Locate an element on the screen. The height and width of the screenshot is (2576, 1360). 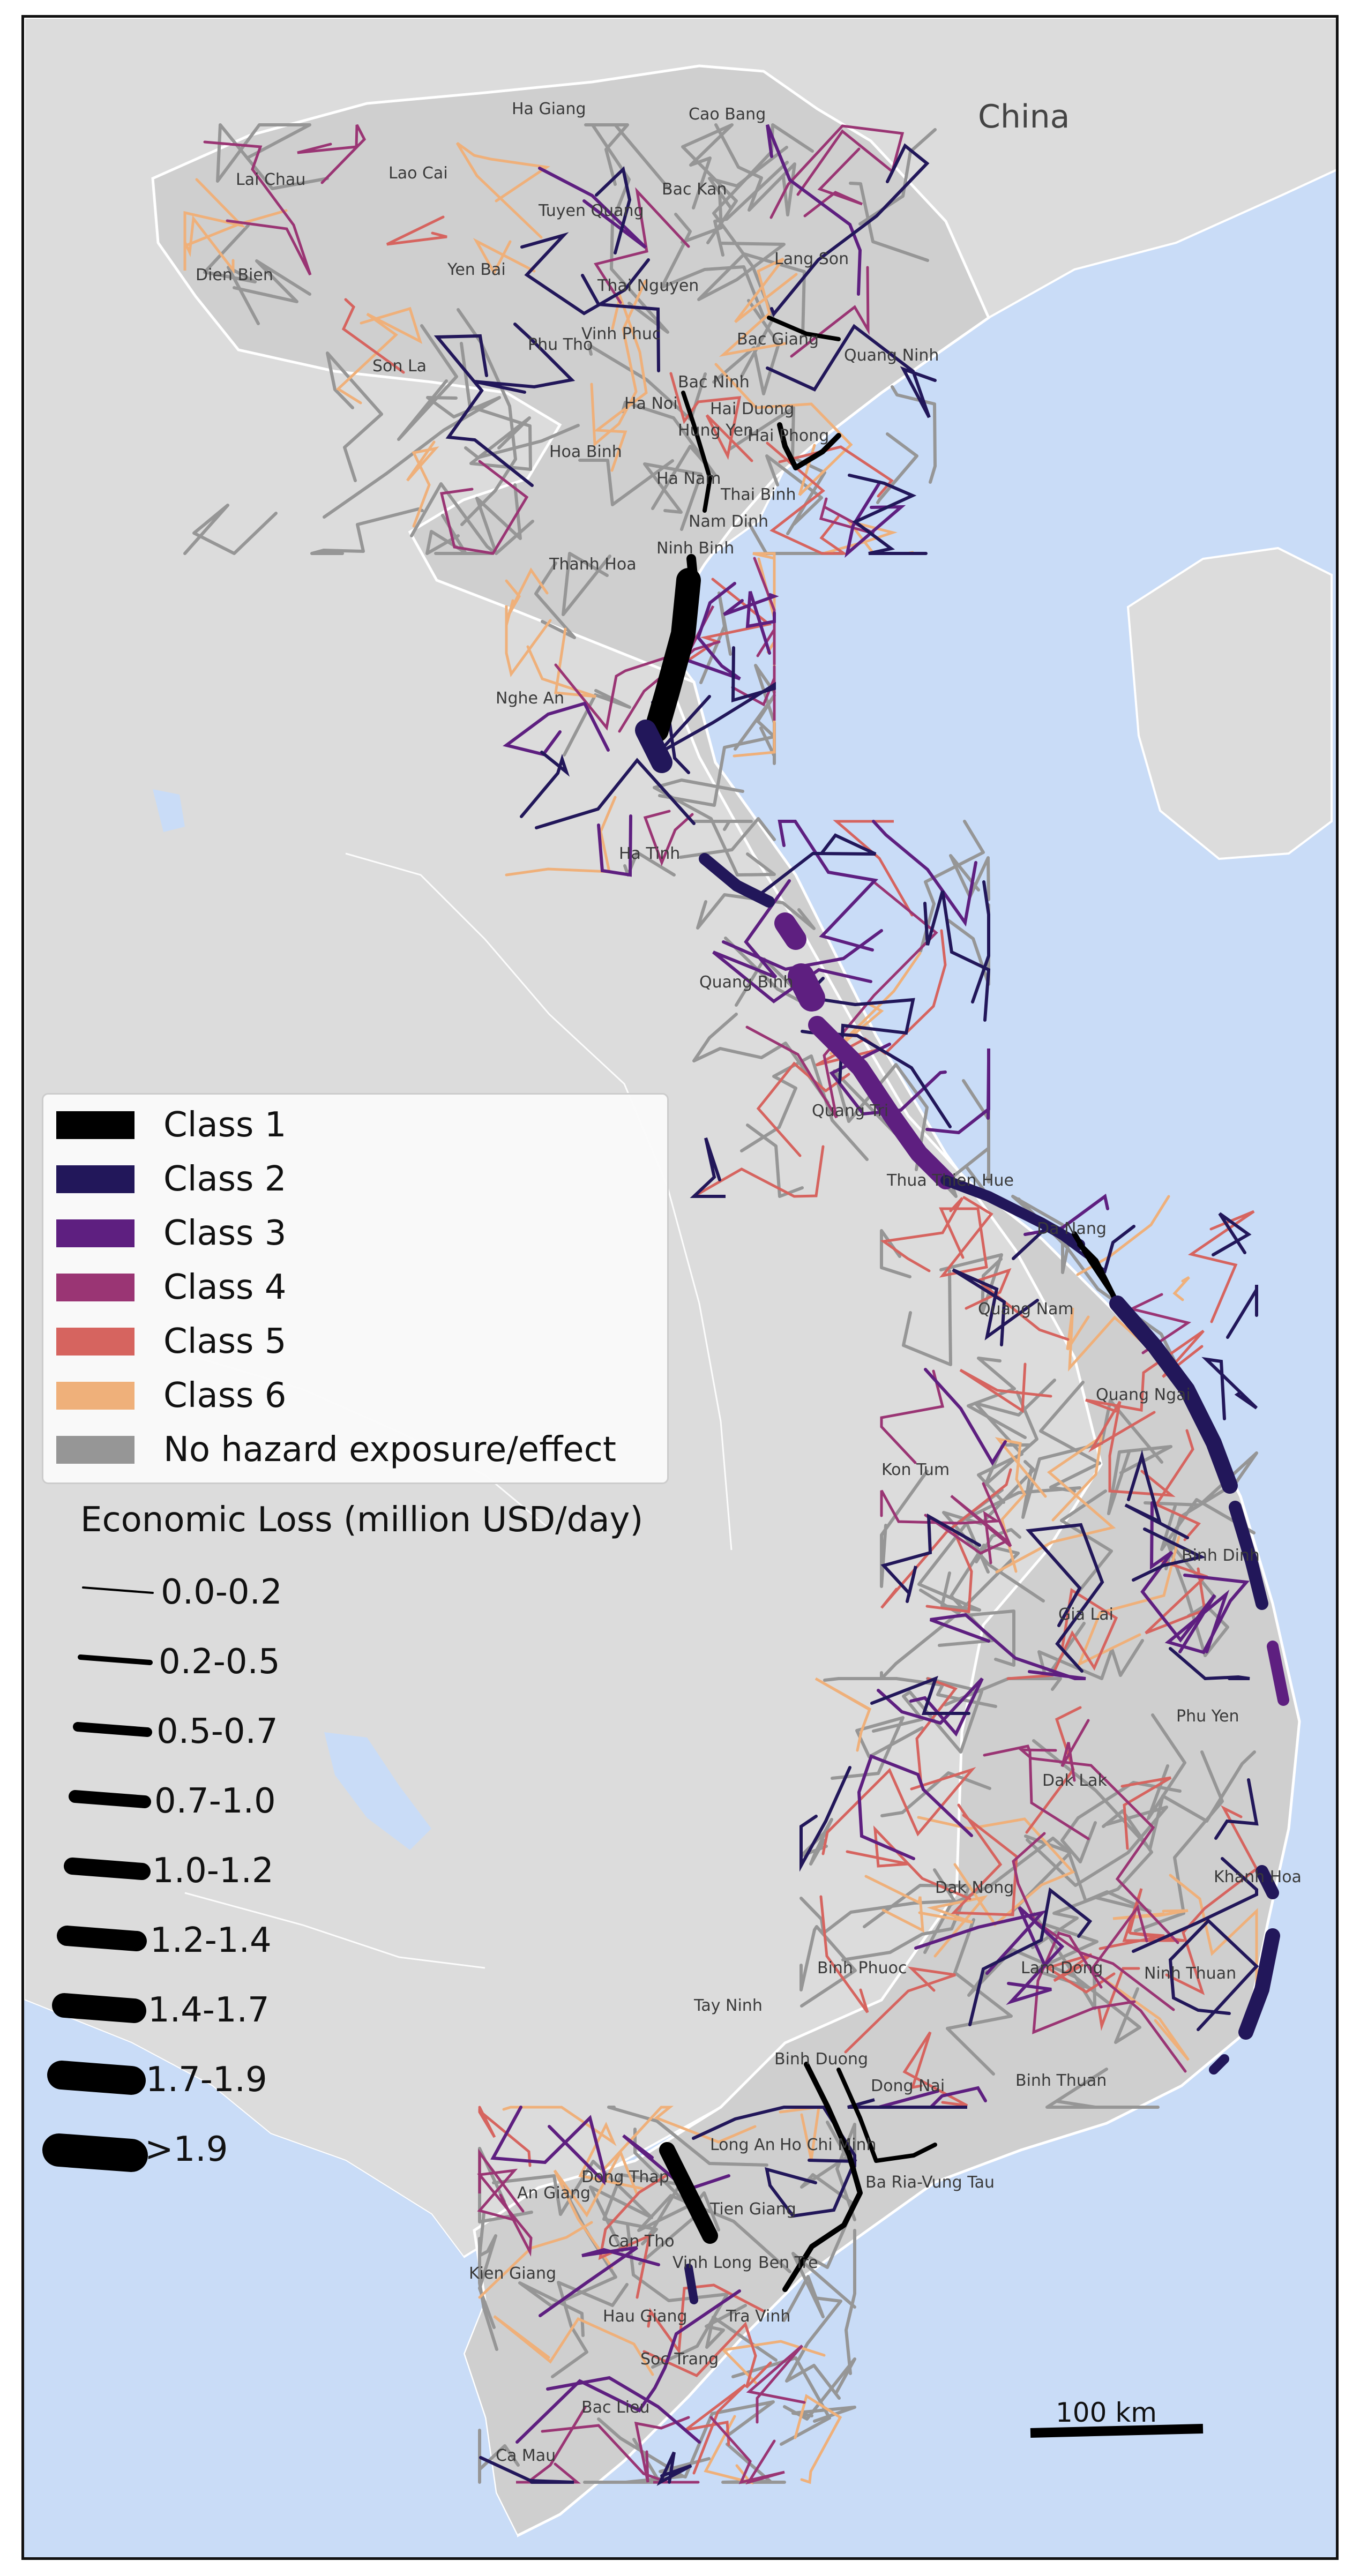
province-label: Ca Mau is located at coordinates (526, 2455).